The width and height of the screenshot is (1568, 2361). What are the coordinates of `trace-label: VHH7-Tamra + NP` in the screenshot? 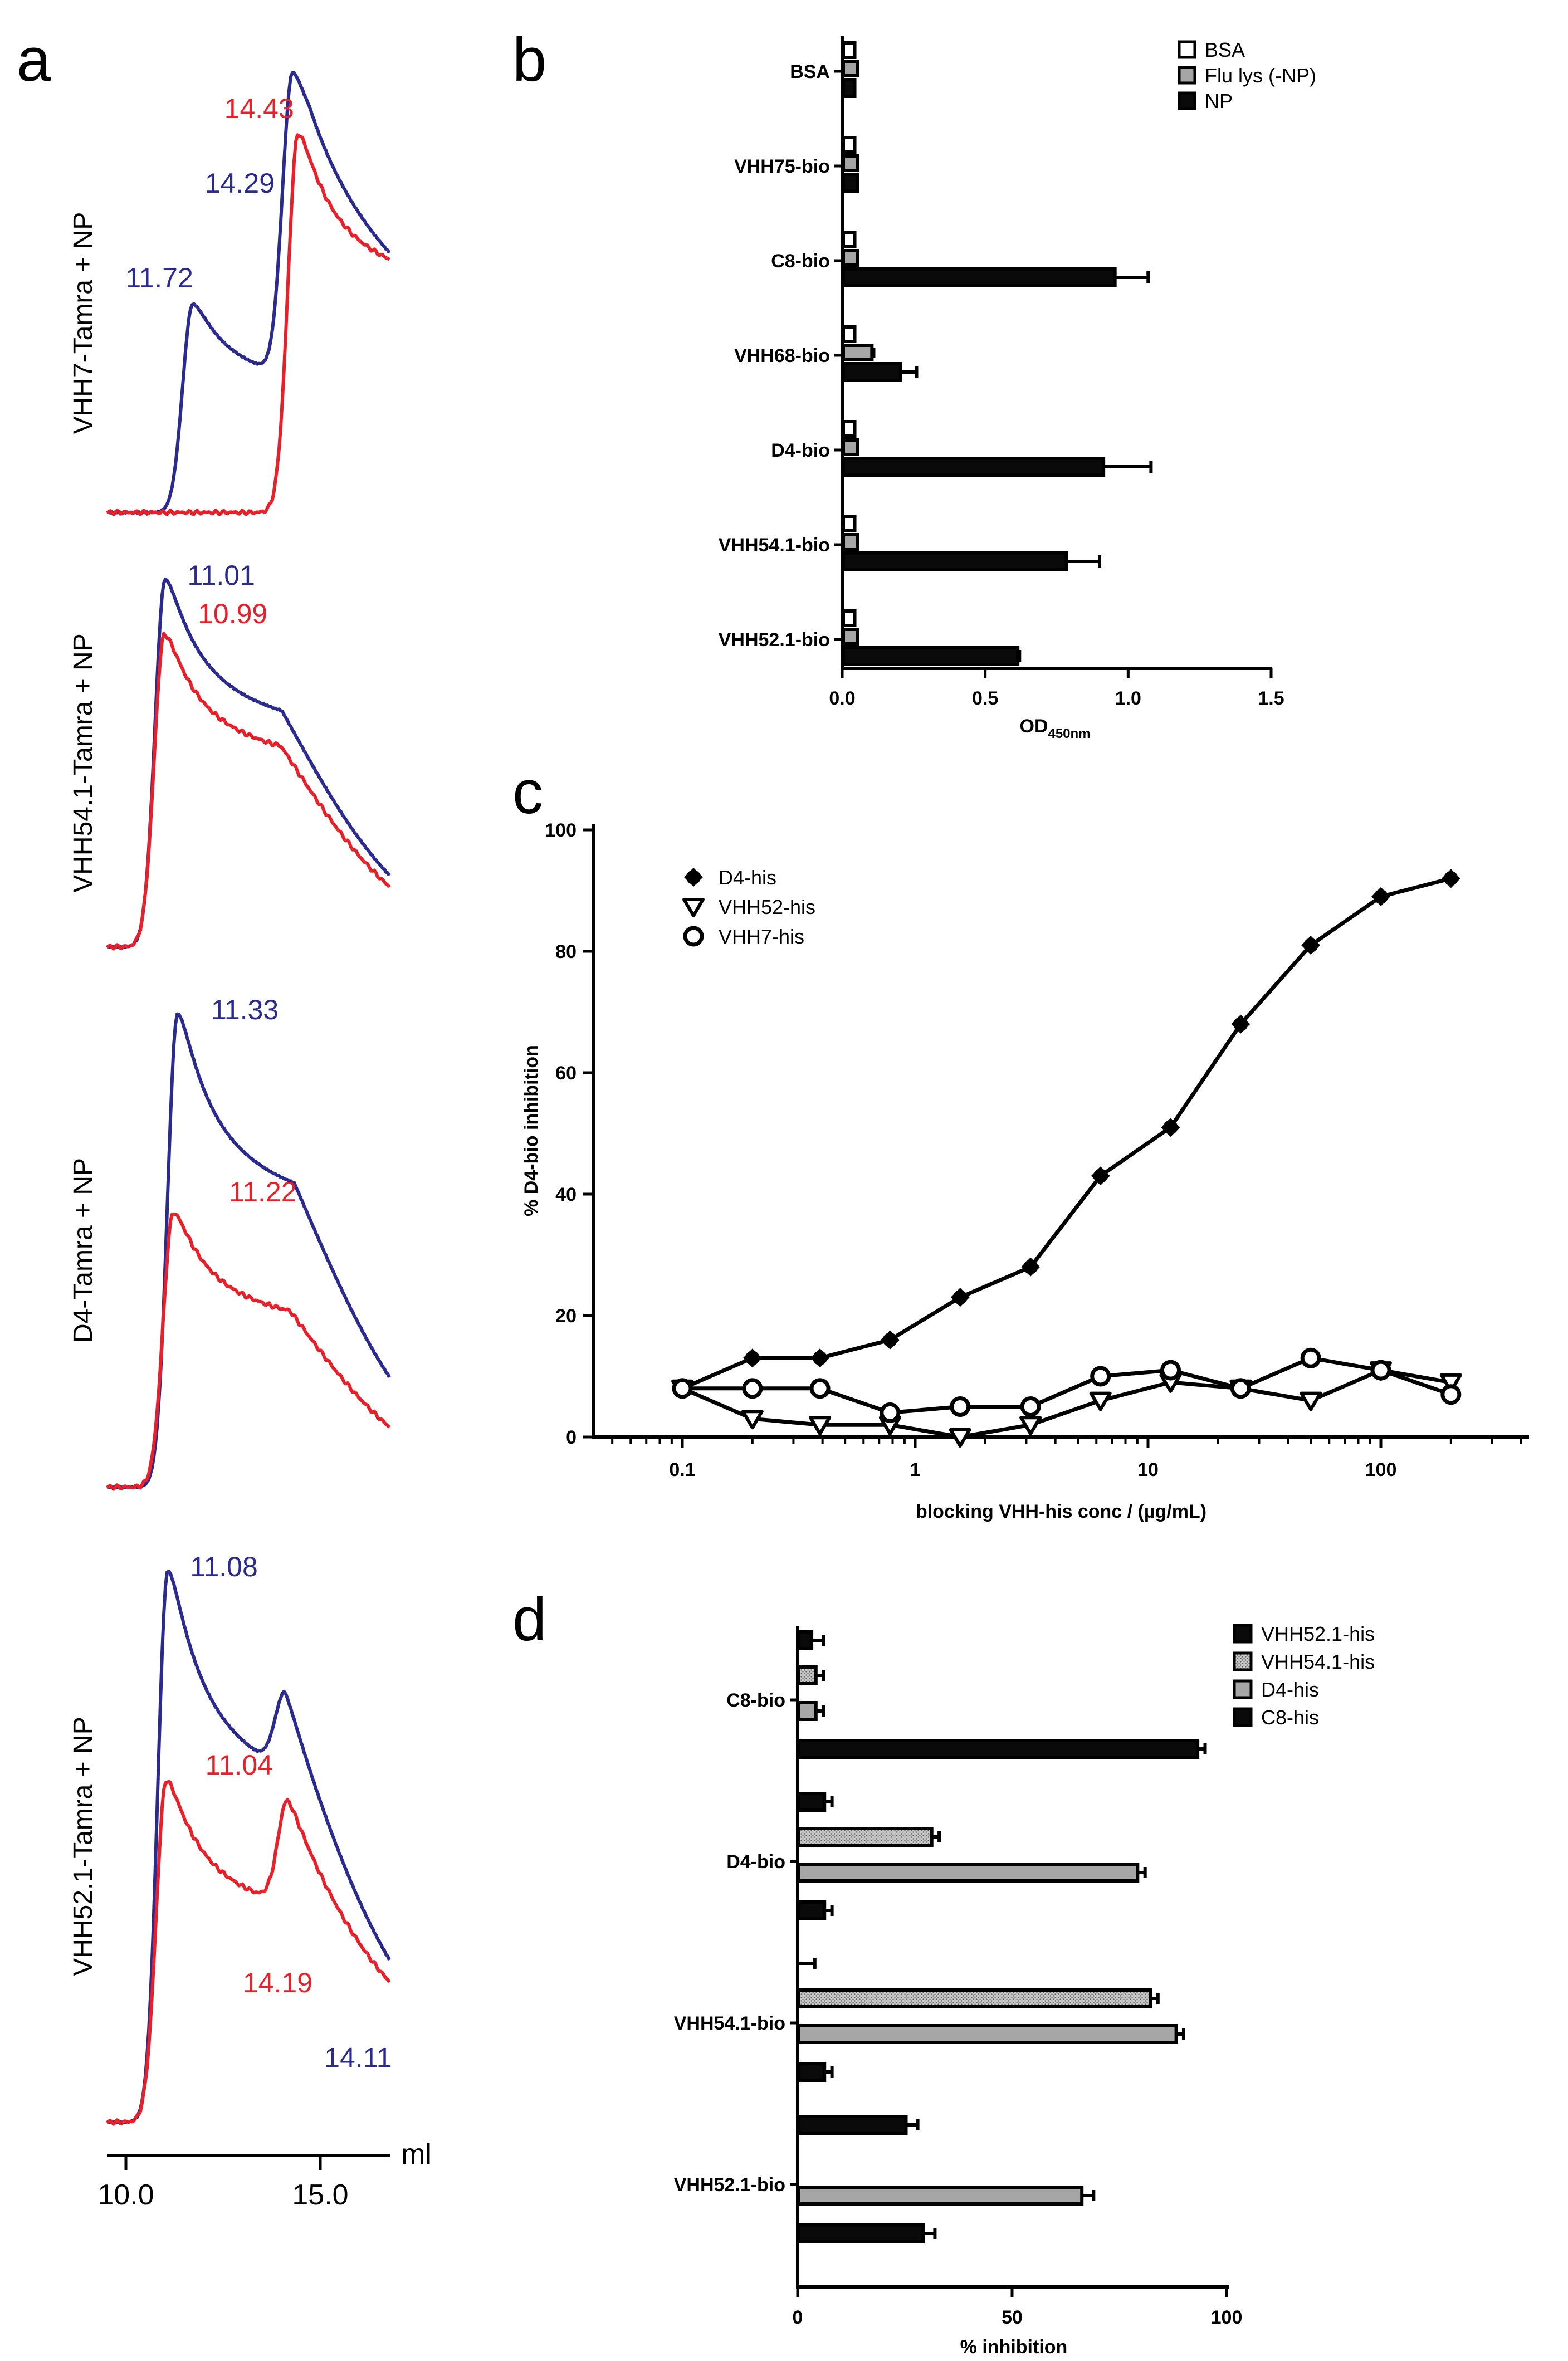 It's located at (83, 323).